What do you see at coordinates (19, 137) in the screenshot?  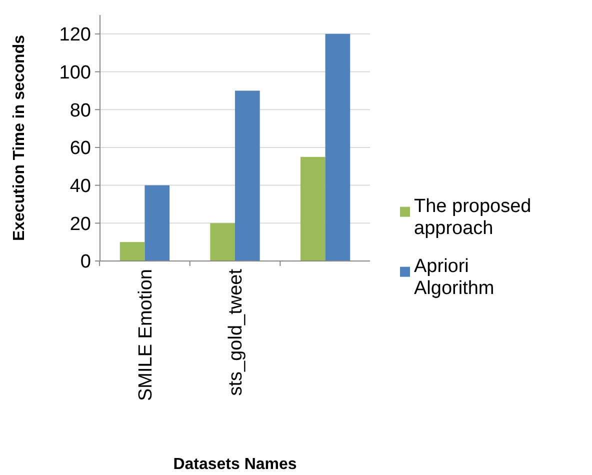 I see `y-axis-title: Execution Time in seconds` at bounding box center [19, 137].